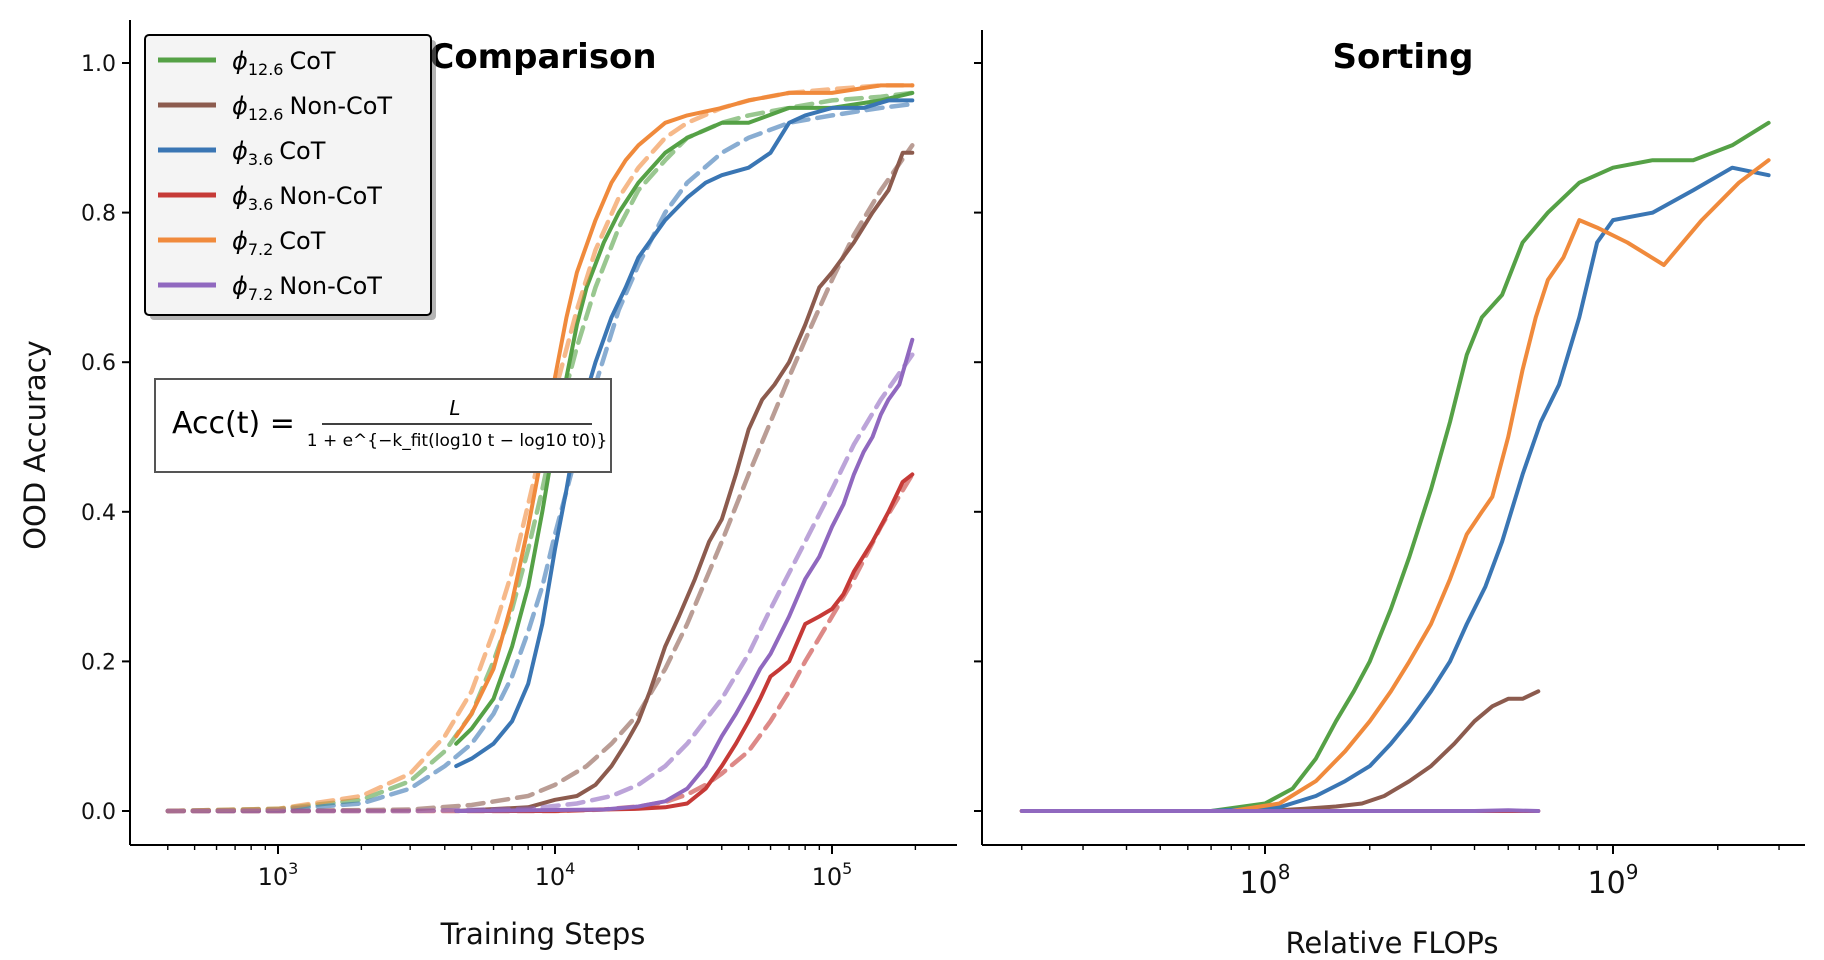 The width and height of the screenshot is (1824, 960). Describe the element at coordinates (35, 445) in the screenshot. I see `y-axis-label: OOD Accuracy` at that location.